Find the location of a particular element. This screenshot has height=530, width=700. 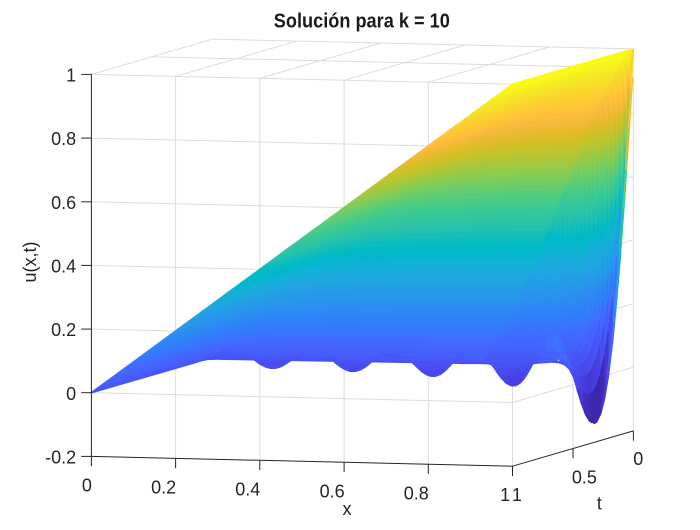

svg-text: t is located at coordinates (599, 503).